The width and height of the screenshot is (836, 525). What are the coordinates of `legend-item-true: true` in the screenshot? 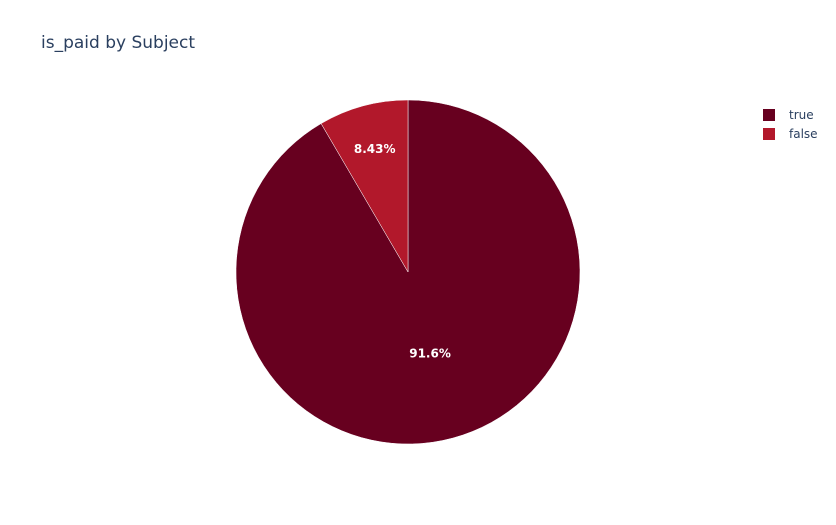 It's located at (790, 114).